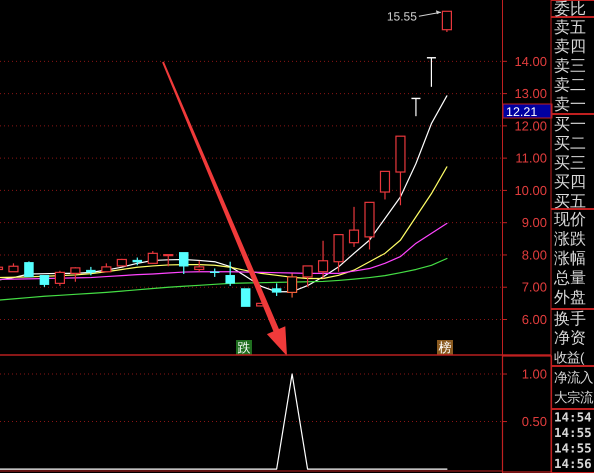 The image size is (594, 473). What do you see at coordinates (570, 144) in the screenshot?
I see `text: 买二` at bounding box center [570, 144].